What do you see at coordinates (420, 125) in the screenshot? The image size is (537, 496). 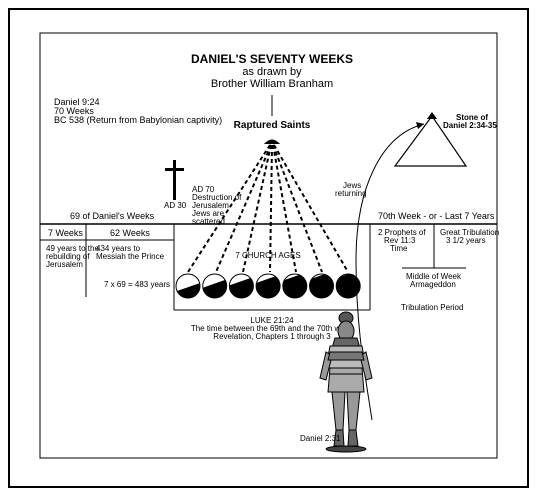 I see `stone-arrow-icon` at bounding box center [420, 125].